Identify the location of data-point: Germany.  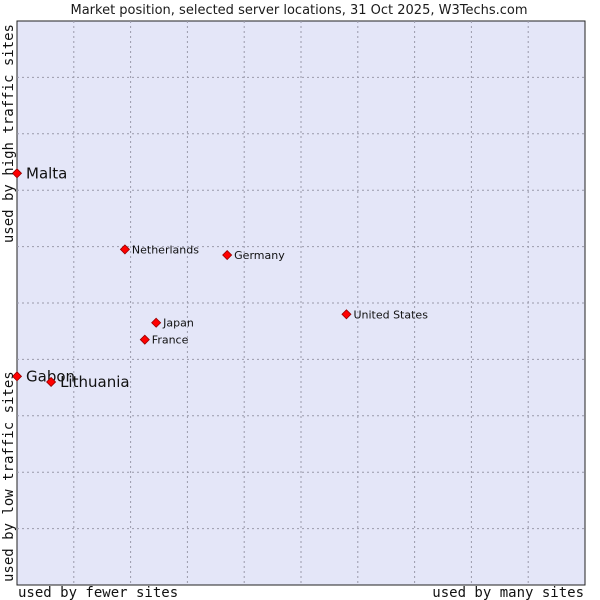
(253, 255).